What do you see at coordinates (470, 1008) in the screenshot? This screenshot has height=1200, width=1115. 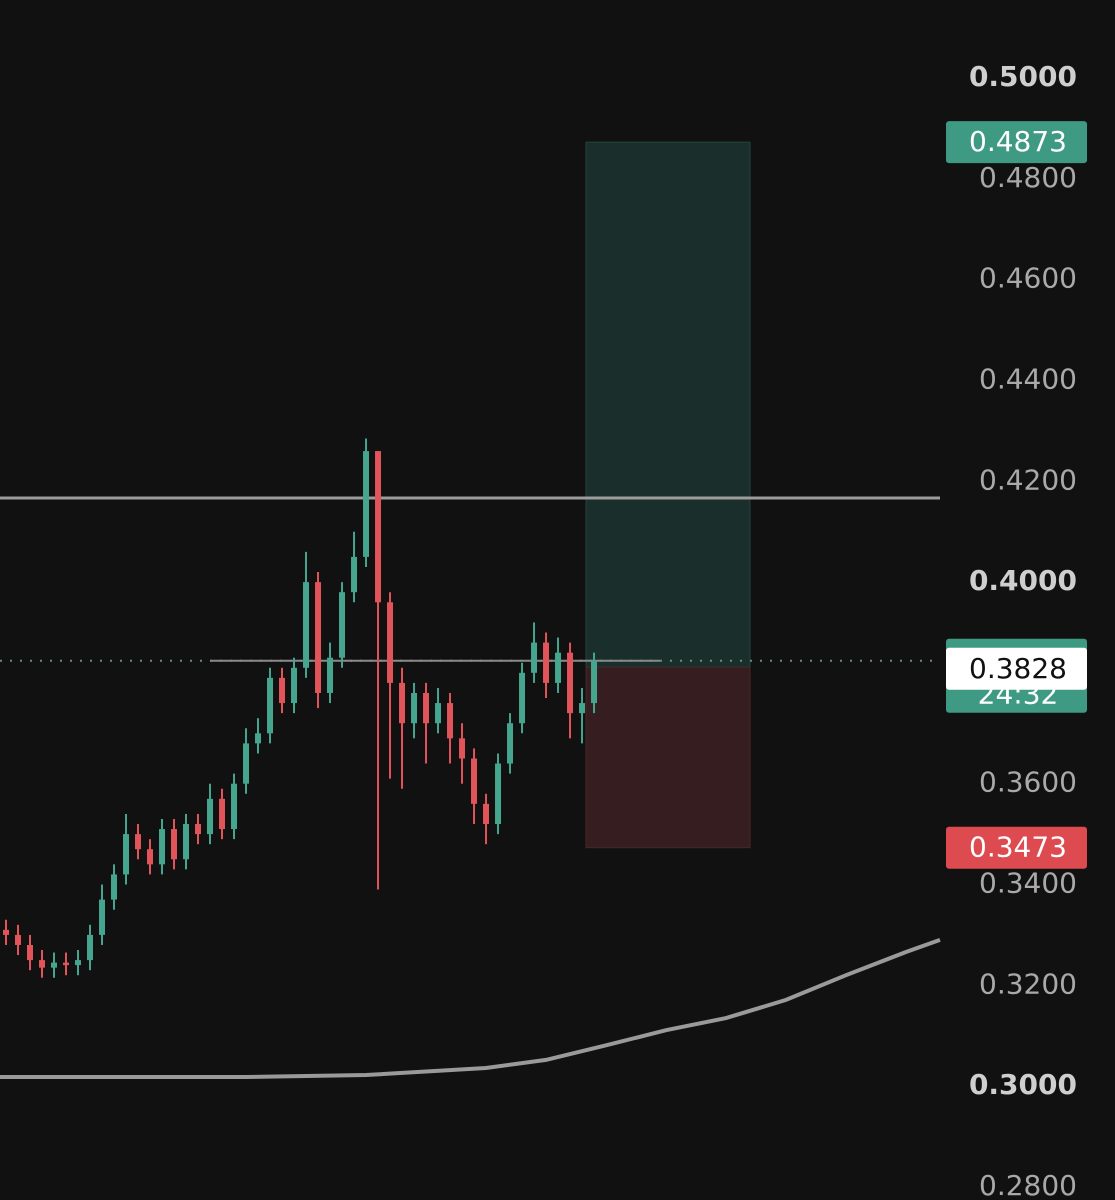 I see `moving-average` at bounding box center [470, 1008].